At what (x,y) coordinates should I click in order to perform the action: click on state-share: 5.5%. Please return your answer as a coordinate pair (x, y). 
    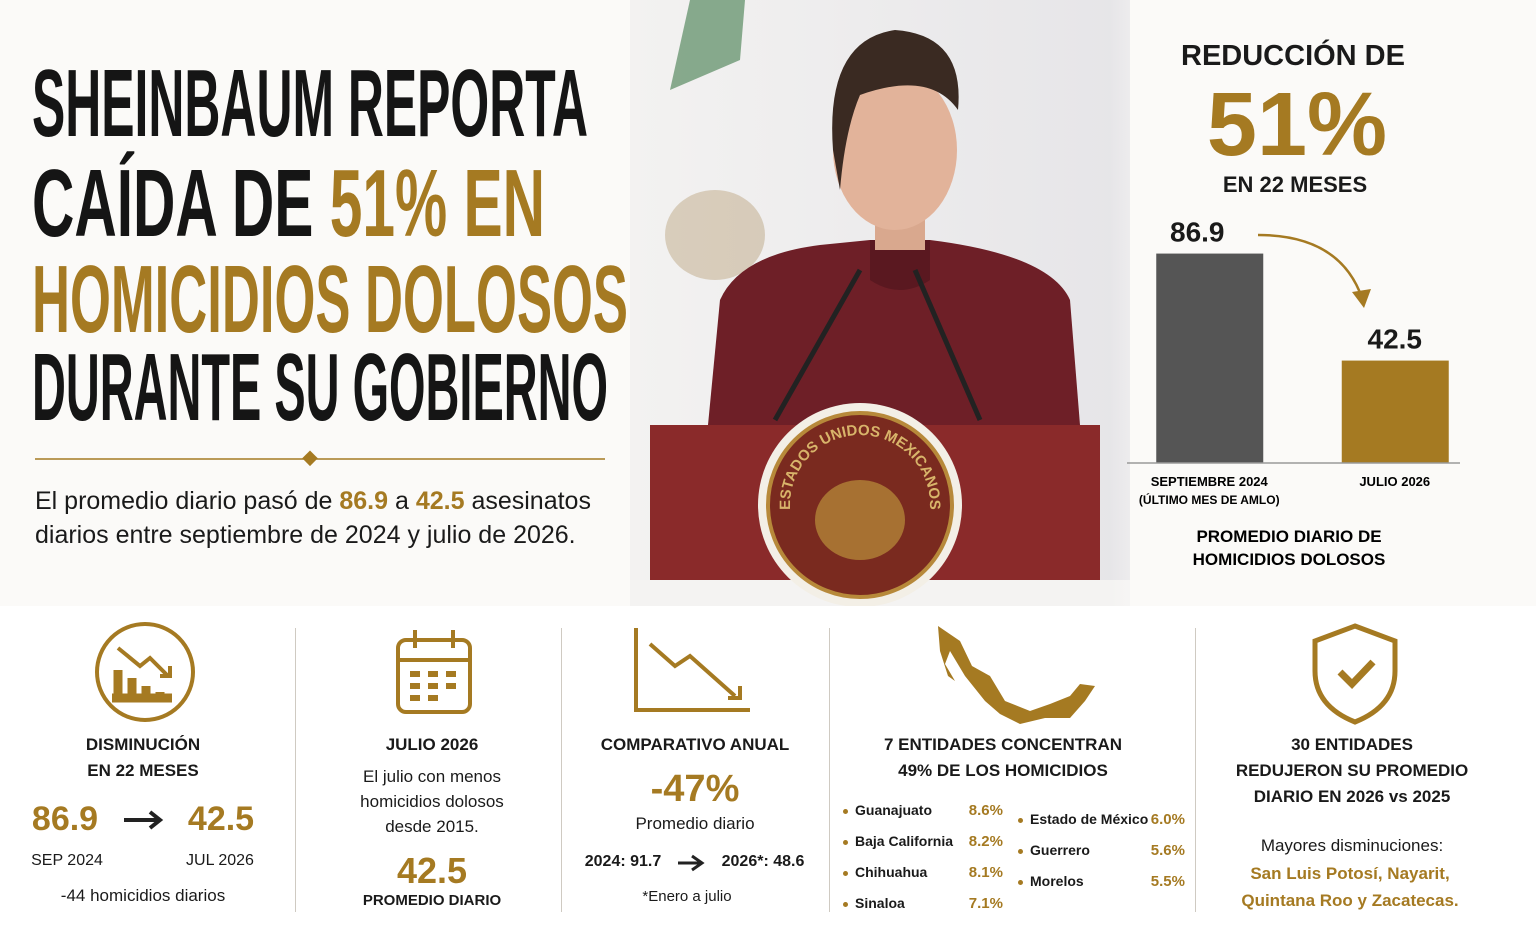
    Looking at the image, I should click on (1167, 881).